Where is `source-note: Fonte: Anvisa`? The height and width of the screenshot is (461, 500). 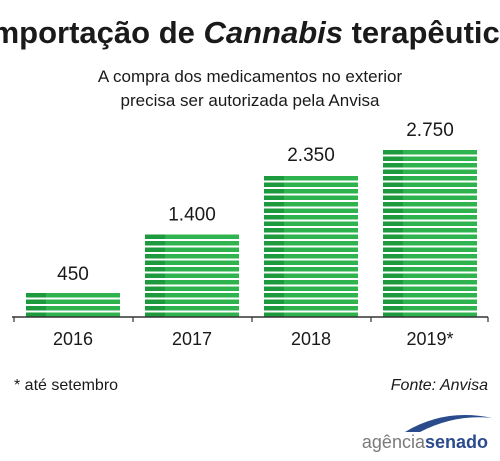 source-note: Fonte: Anvisa is located at coordinates (439, 385).